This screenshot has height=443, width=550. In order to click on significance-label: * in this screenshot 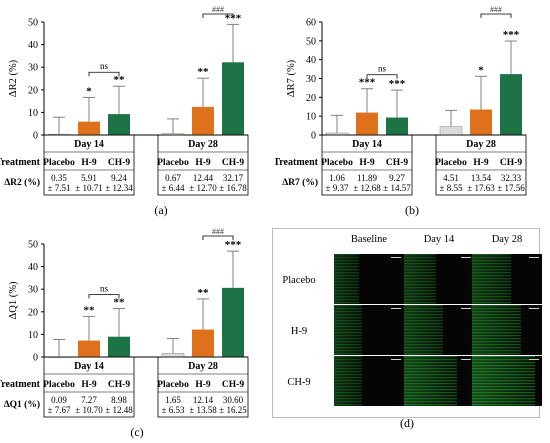, I will do `click(481, 70)`.